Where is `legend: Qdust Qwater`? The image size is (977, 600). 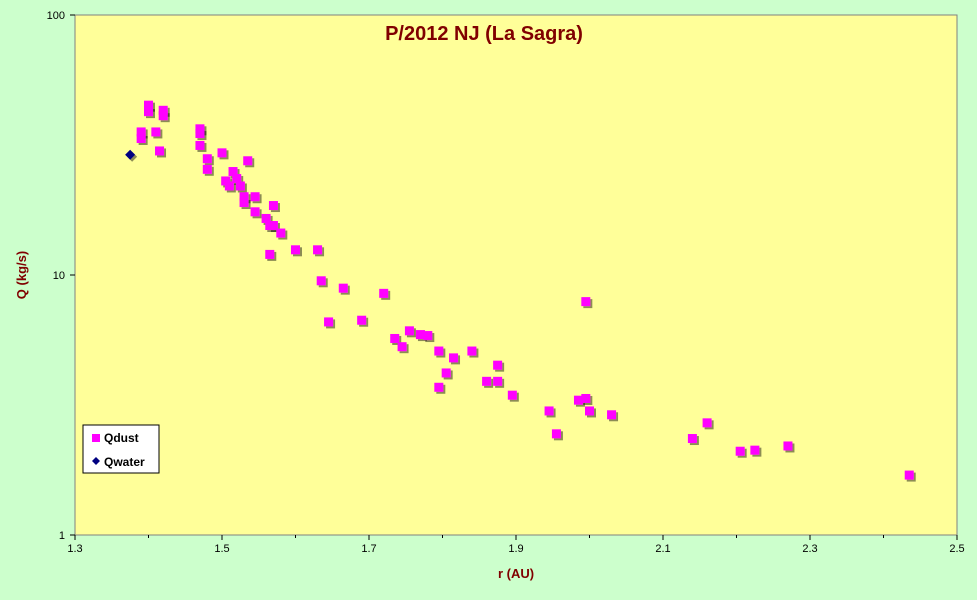 legend: Qdust Qwater is located at coordinates (121, 449).